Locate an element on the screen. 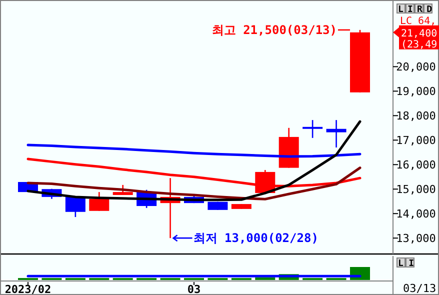 The image size is (439, 295). y-tick-label: 13,000 is located at coordinates (416, 239).